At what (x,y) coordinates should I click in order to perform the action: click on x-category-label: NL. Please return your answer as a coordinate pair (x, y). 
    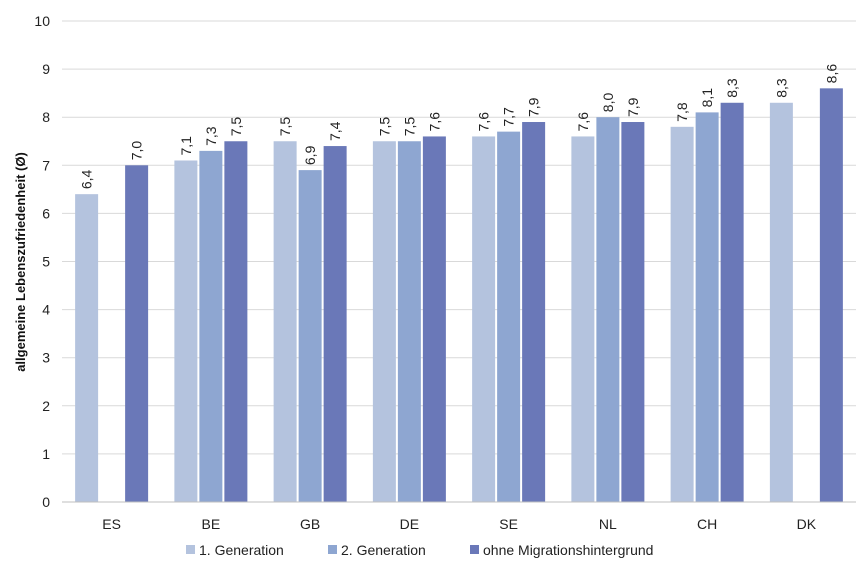
    Looking at the image, I should click on (608, 524).